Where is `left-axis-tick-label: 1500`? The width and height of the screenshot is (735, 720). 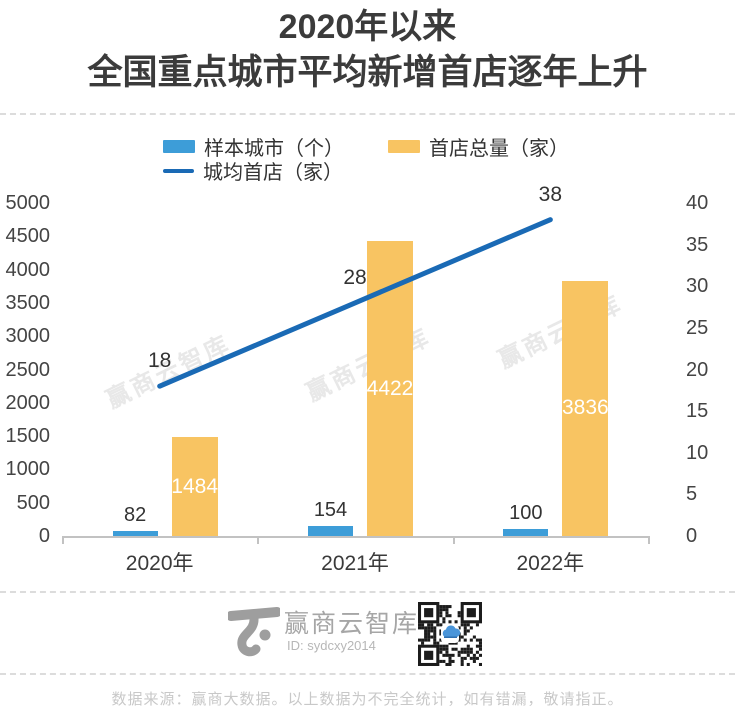 left-axis-tick-label: 1500 is located at coordinates (28, 436).